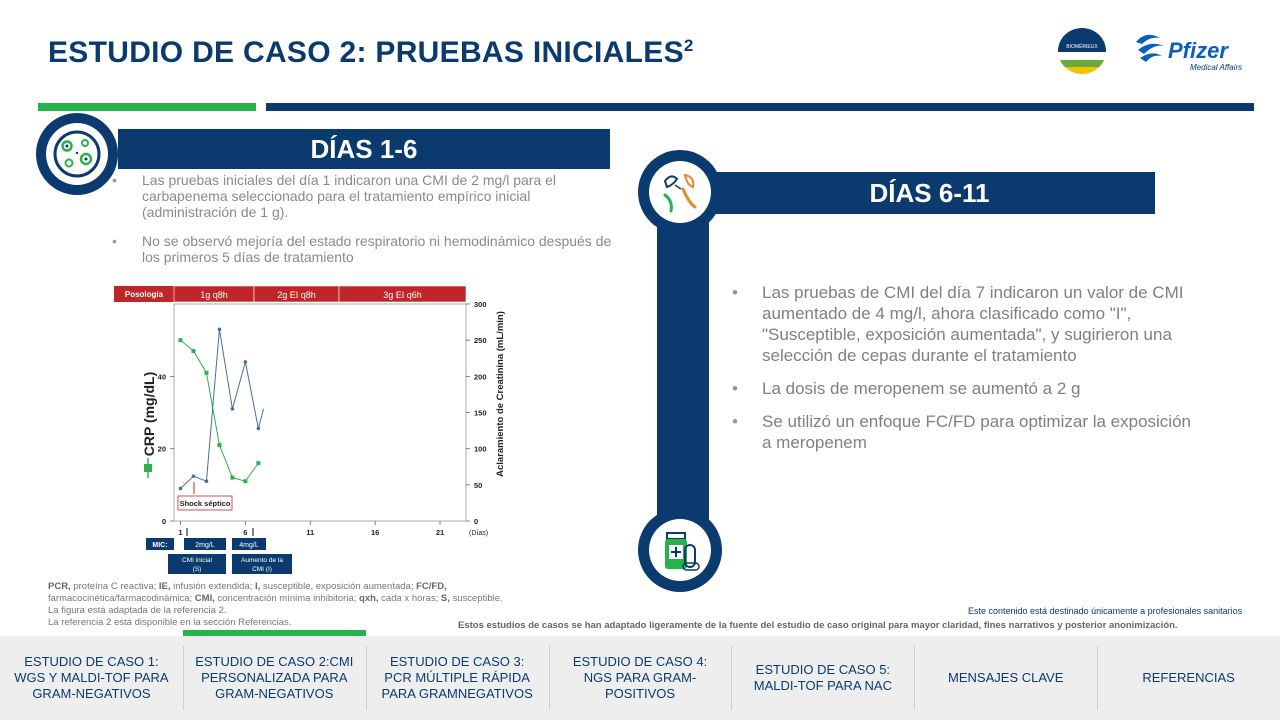  What do you see at coordinates (375, 532) in the screenshot?
I see `x-tick-label: 16` at bounding box center [375, 532].